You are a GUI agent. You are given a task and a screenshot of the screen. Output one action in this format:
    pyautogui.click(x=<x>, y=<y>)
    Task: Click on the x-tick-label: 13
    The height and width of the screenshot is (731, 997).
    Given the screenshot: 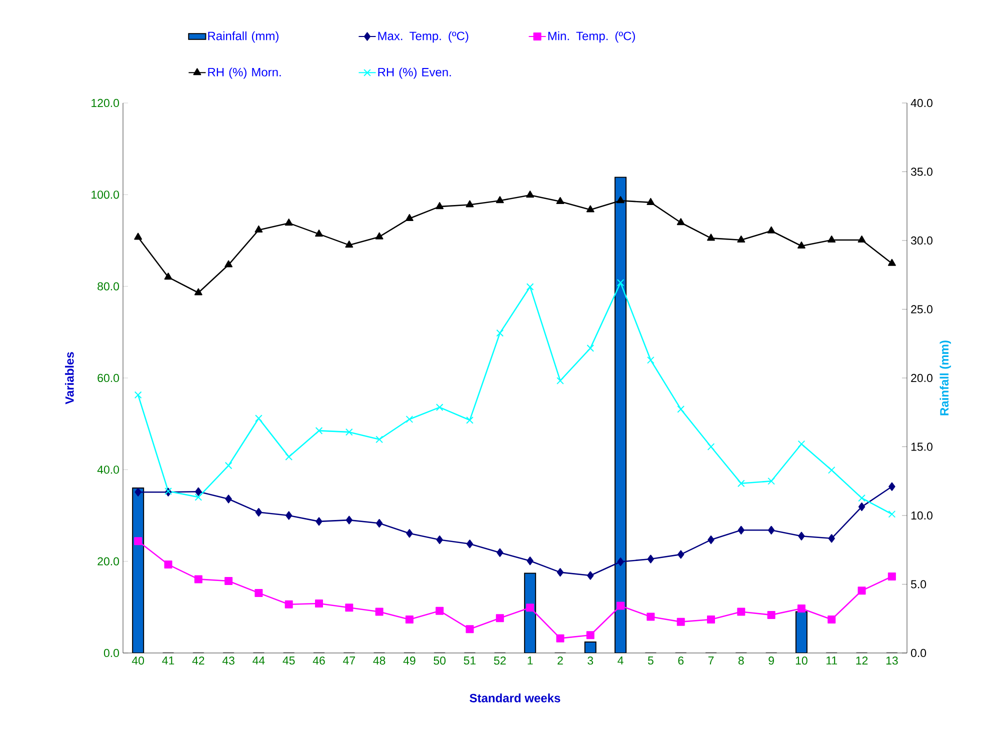 What is the action you would take?
    pyautogui.click(x=892, y=660)
    